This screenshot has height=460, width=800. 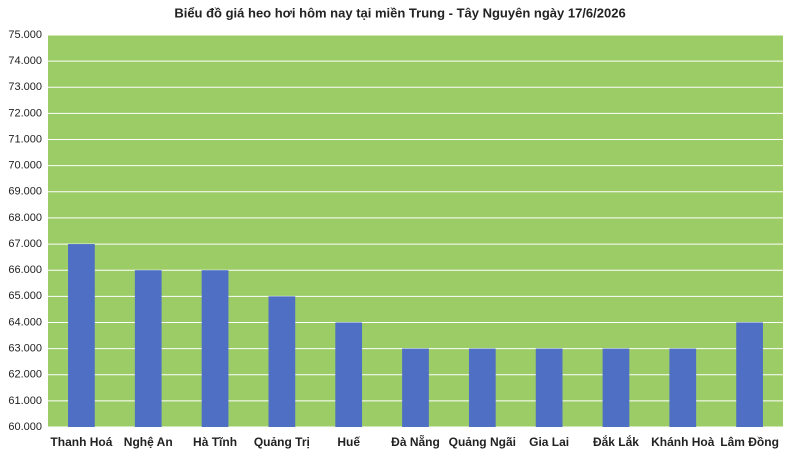 I want to click on x-tick-label: Đà Nẵng, so click(x=415, y=441).